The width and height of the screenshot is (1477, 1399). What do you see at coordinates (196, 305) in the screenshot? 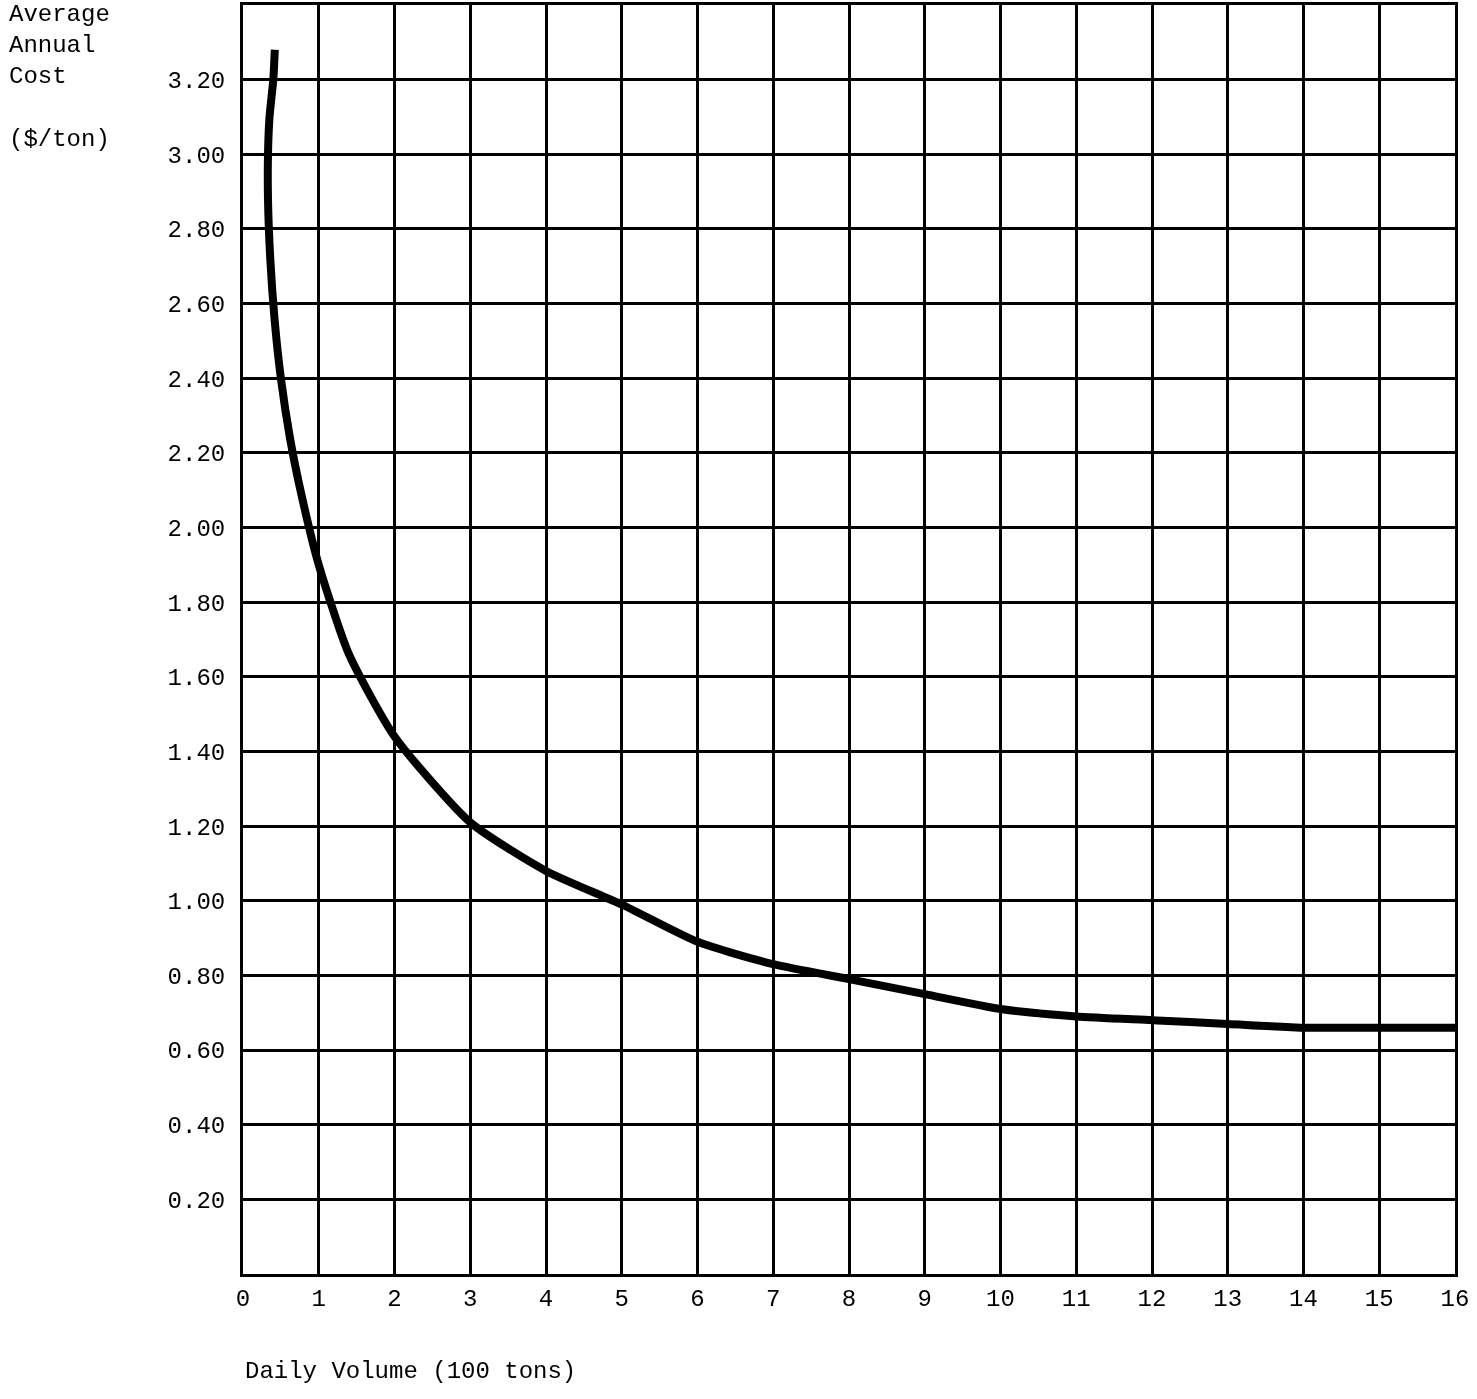
I see `y-tick-label: 2.60` at bounding box center [196, 305].